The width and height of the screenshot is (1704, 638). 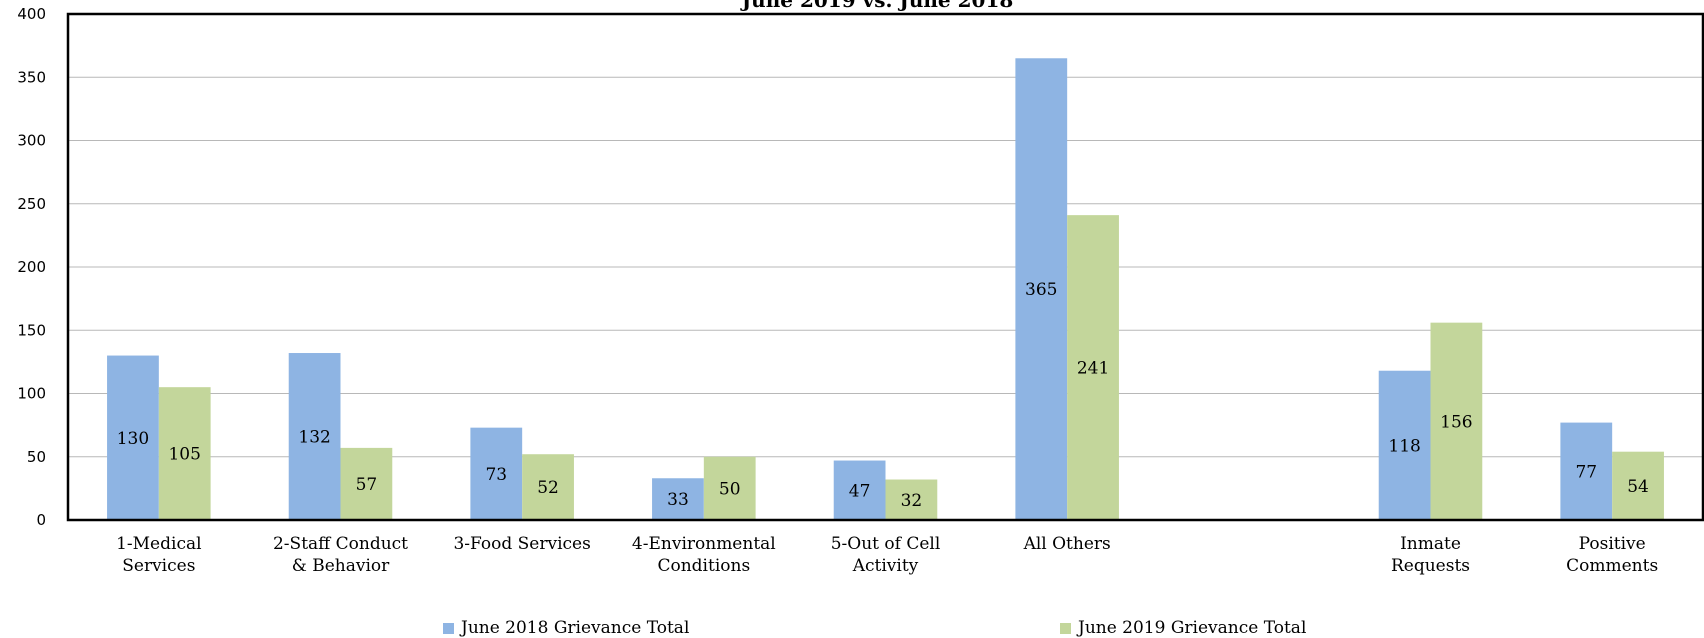 I want to click on y-tick-label: 400, so click(x=31, y=14).